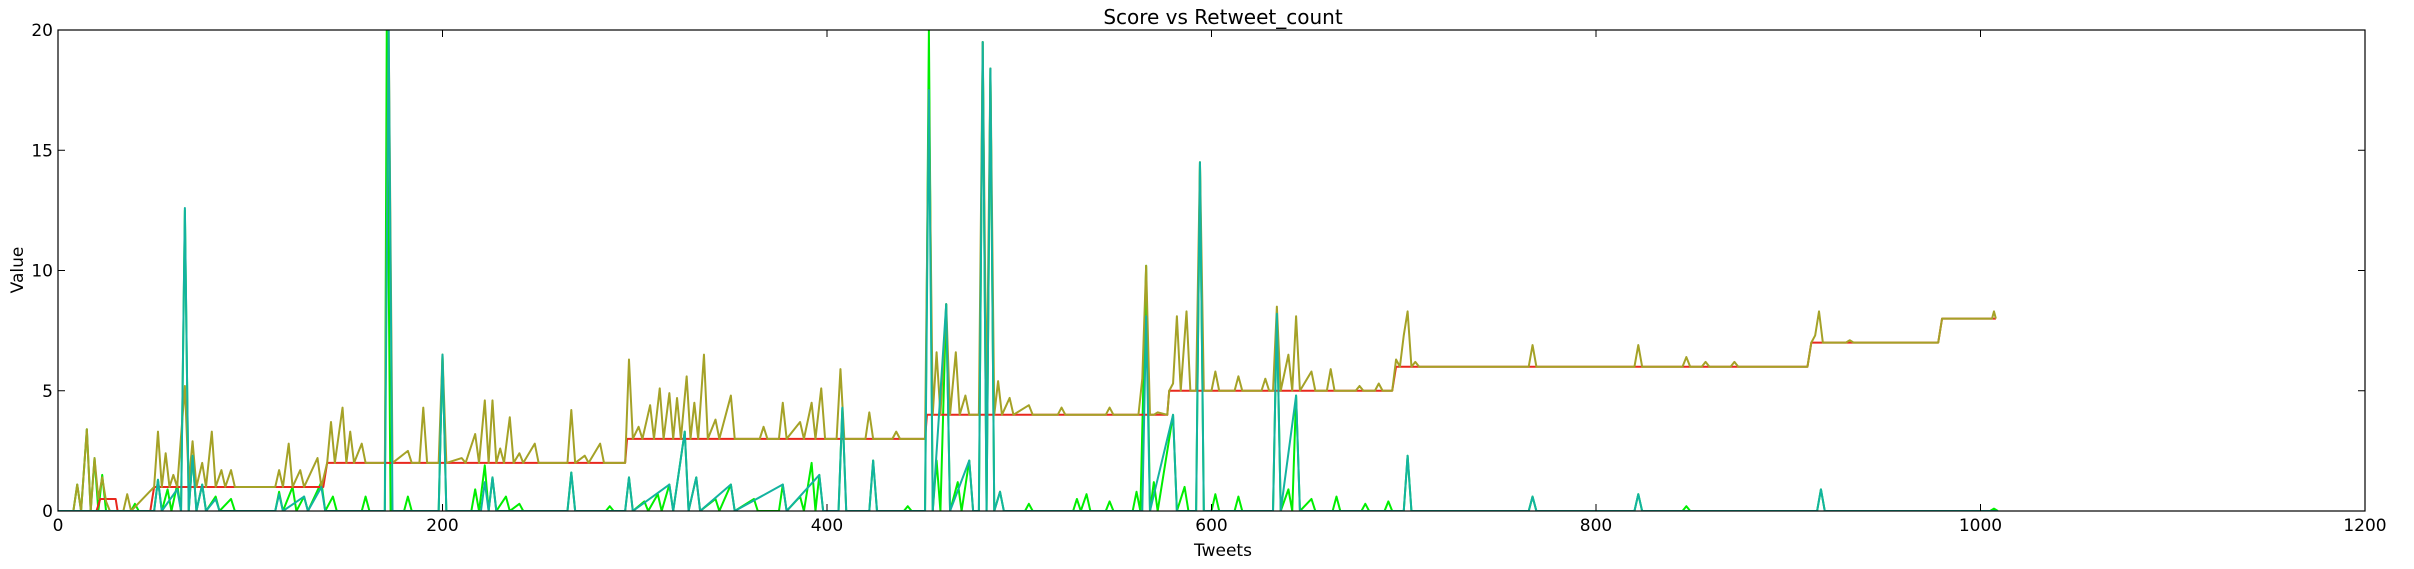  Describe the element at coordinates (18, 270) in the screenshot. I see `y-axis-label: Value` at that location.